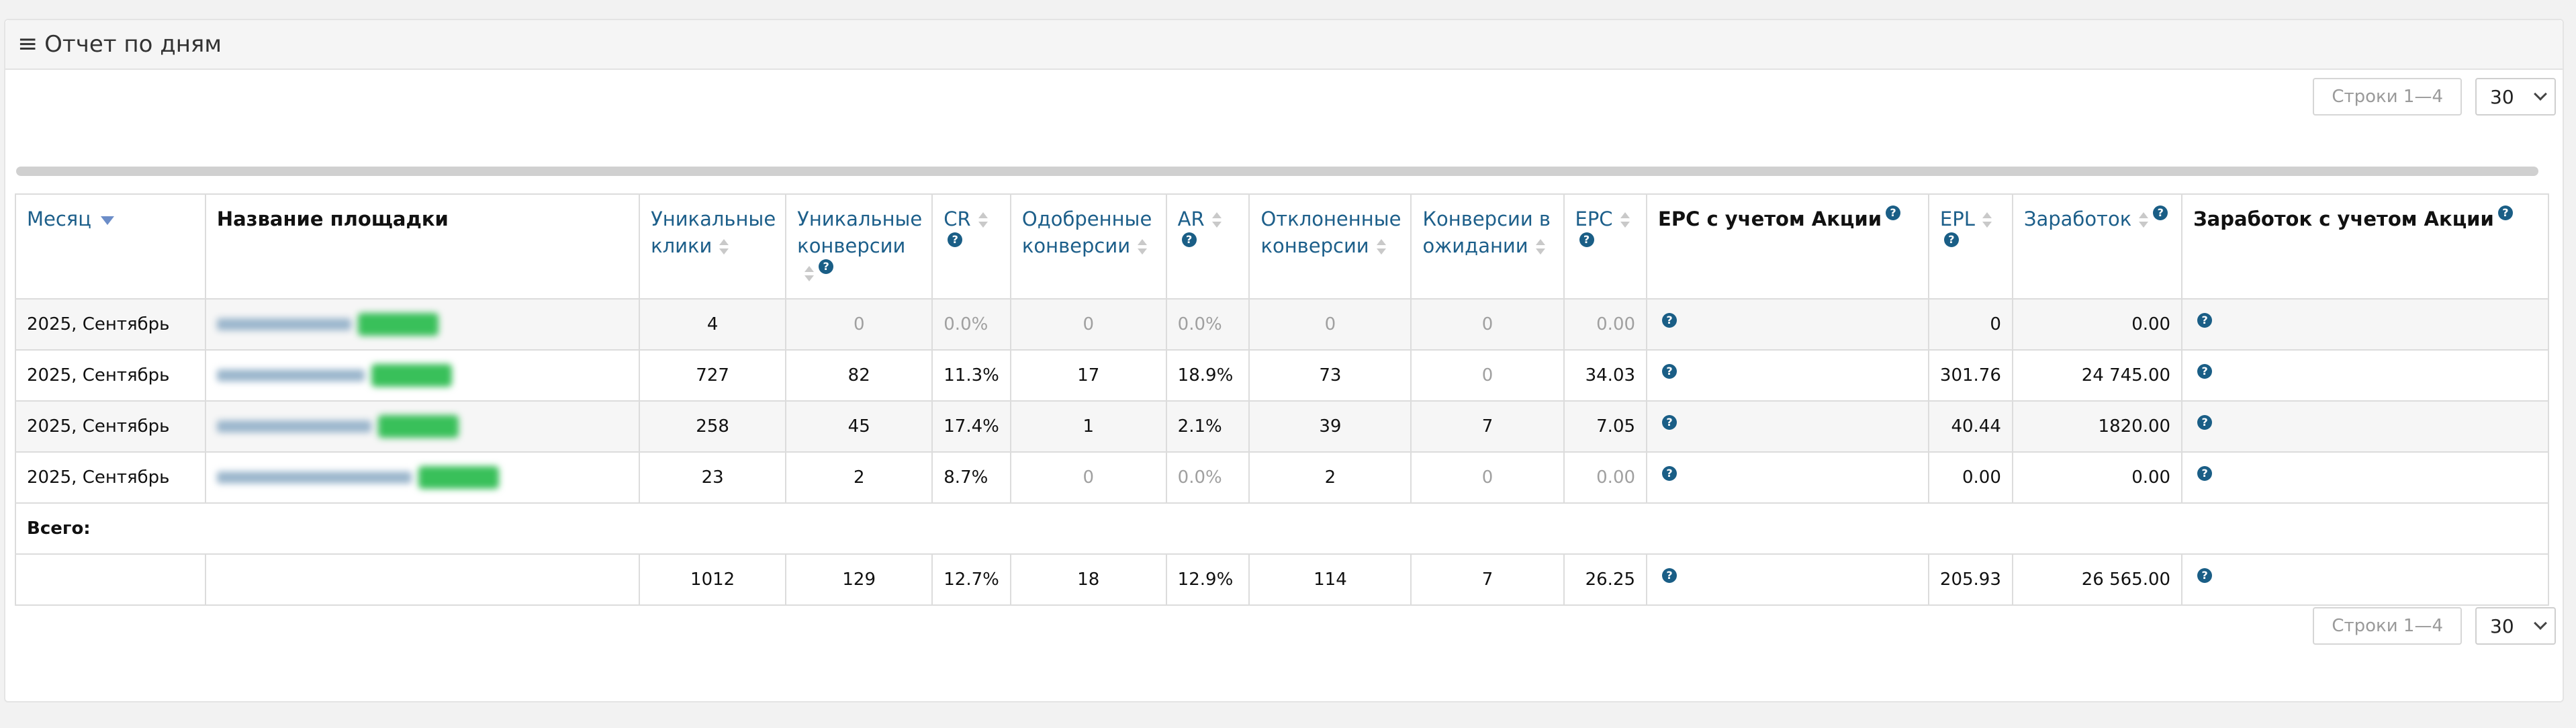 The height and width of the screenshot is (728, 2576). I want to click on total-month, so click(110, 579).